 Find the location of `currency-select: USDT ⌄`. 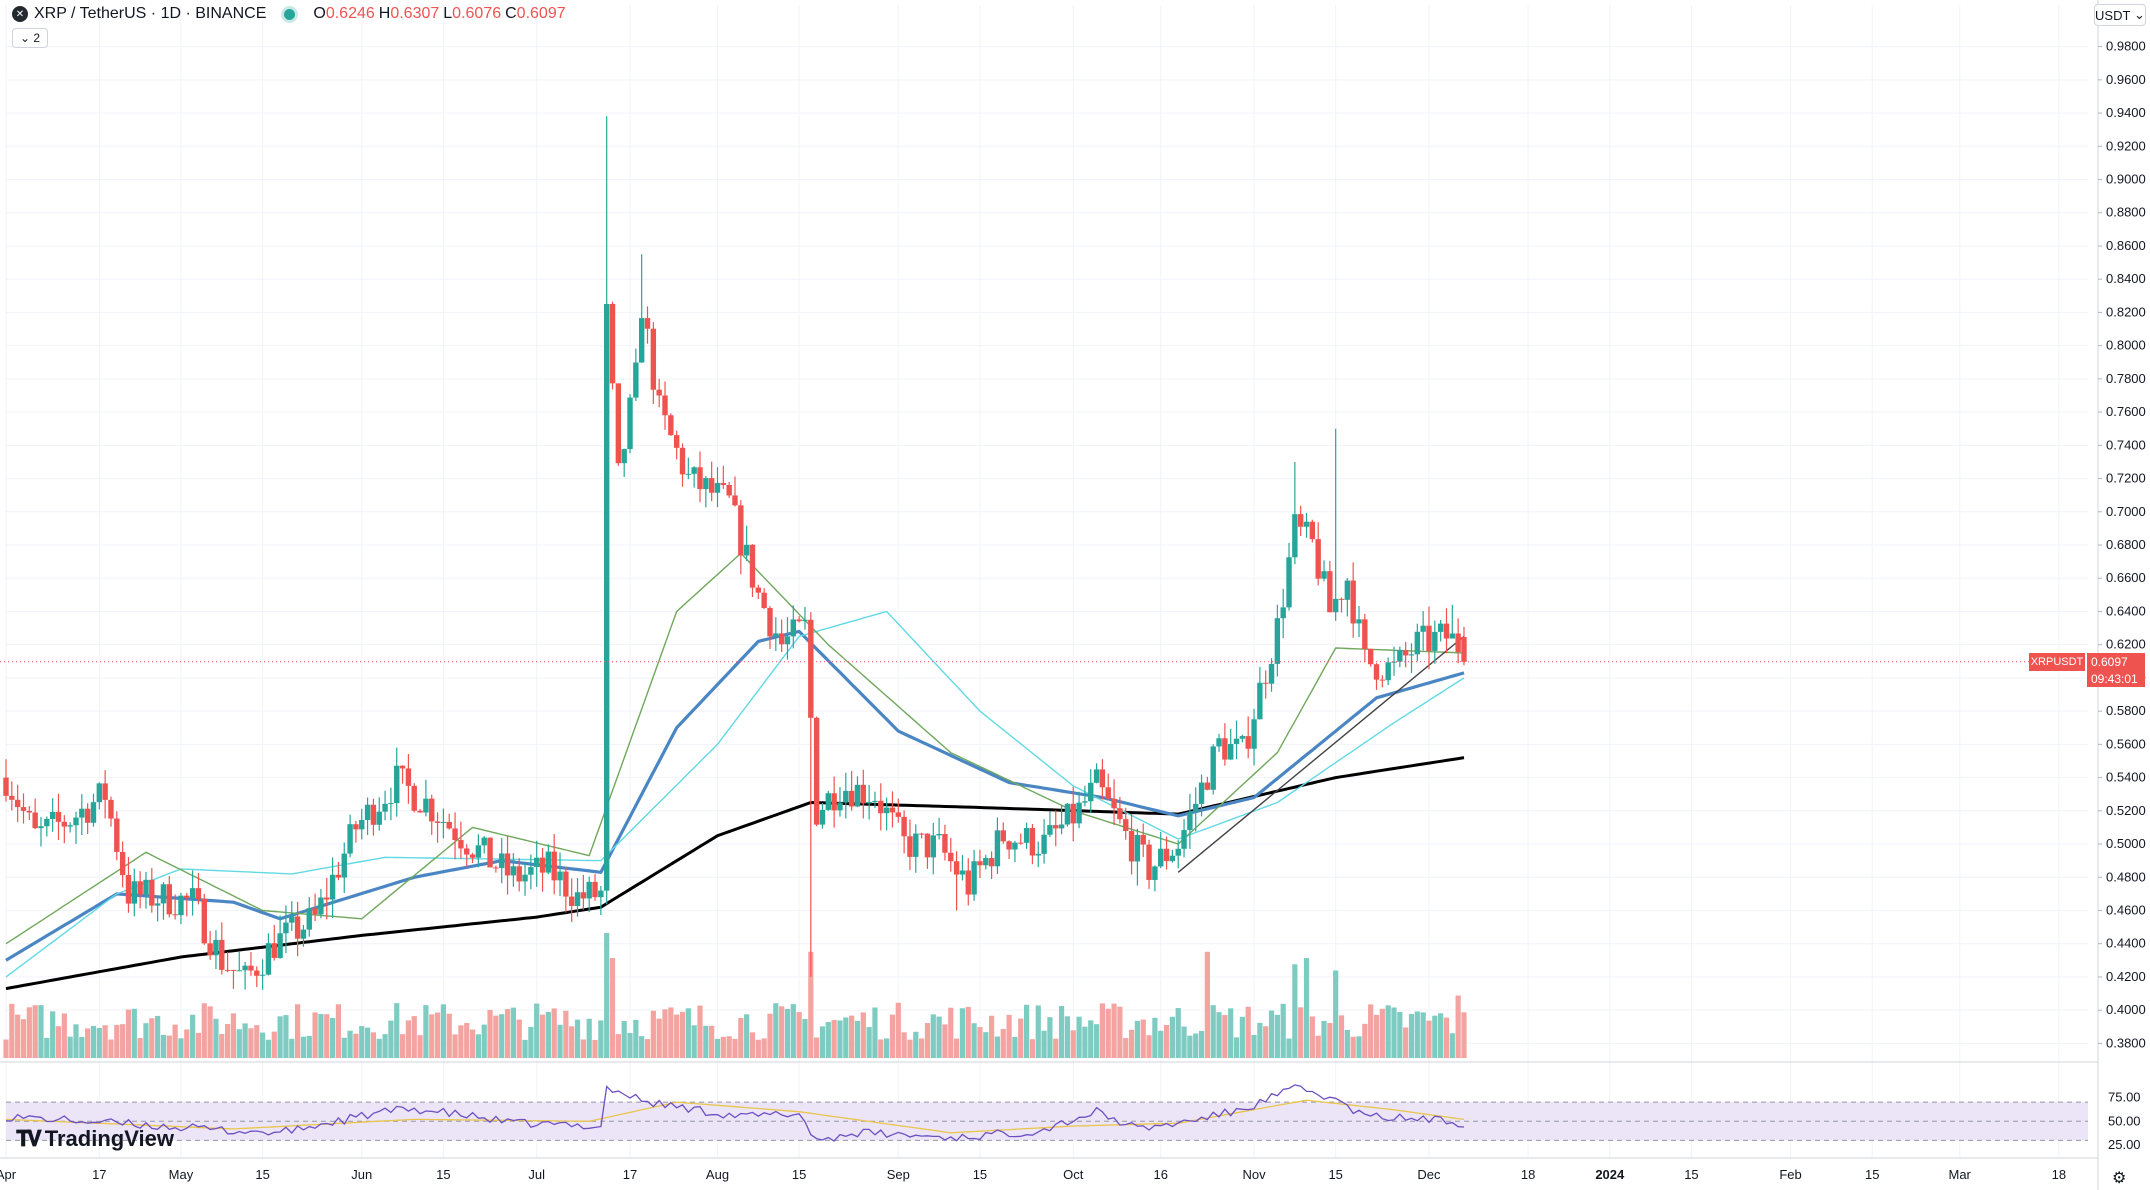

currency-select: USDT ⌄ is located at coordinates (2120, 15).